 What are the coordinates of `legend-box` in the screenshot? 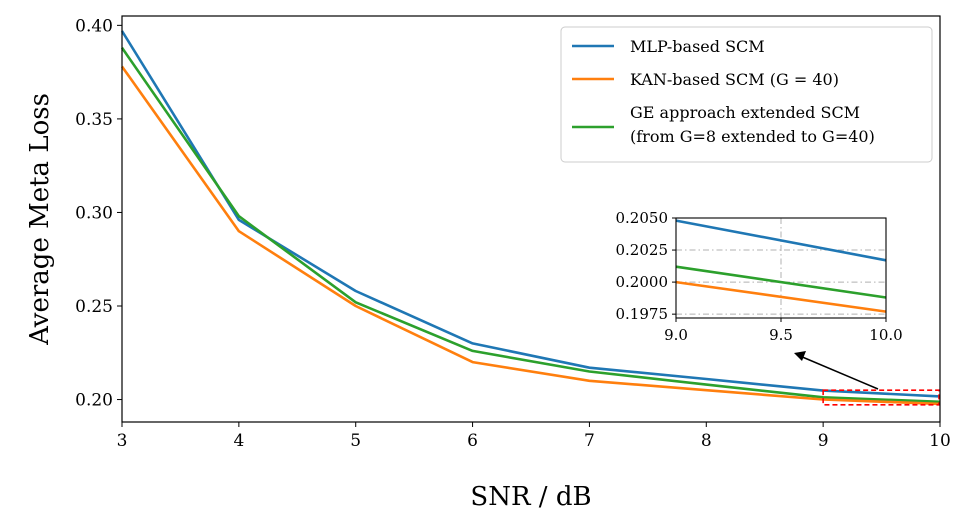 It's located at (746, 94).